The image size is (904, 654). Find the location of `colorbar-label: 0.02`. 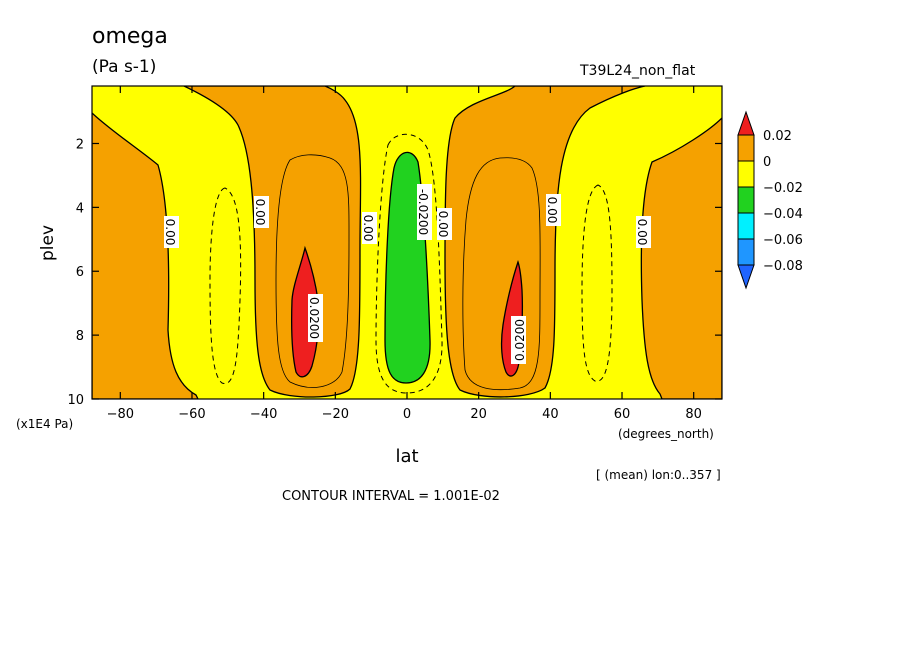

colorbar-label: 0.02 is located at coordinates (777, 136).